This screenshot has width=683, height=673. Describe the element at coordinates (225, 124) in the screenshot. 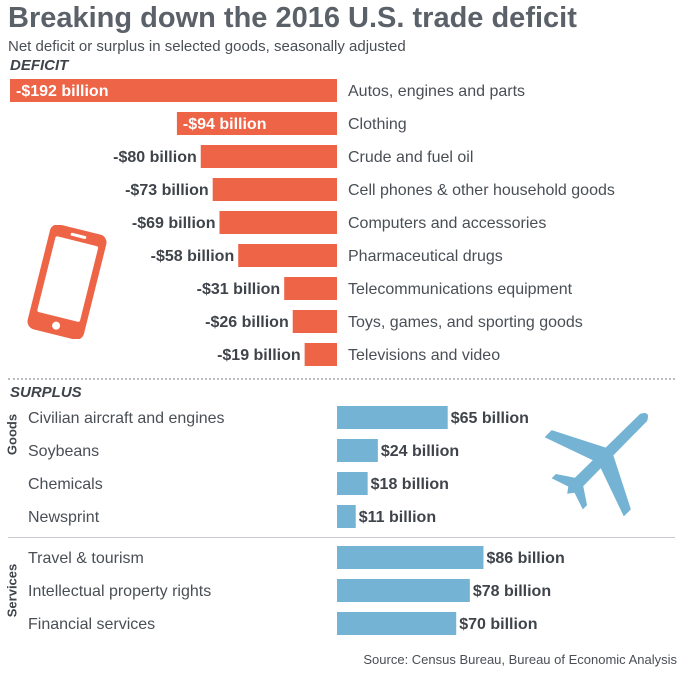

I see `deficit-value-label: -$94 billion` at that location.